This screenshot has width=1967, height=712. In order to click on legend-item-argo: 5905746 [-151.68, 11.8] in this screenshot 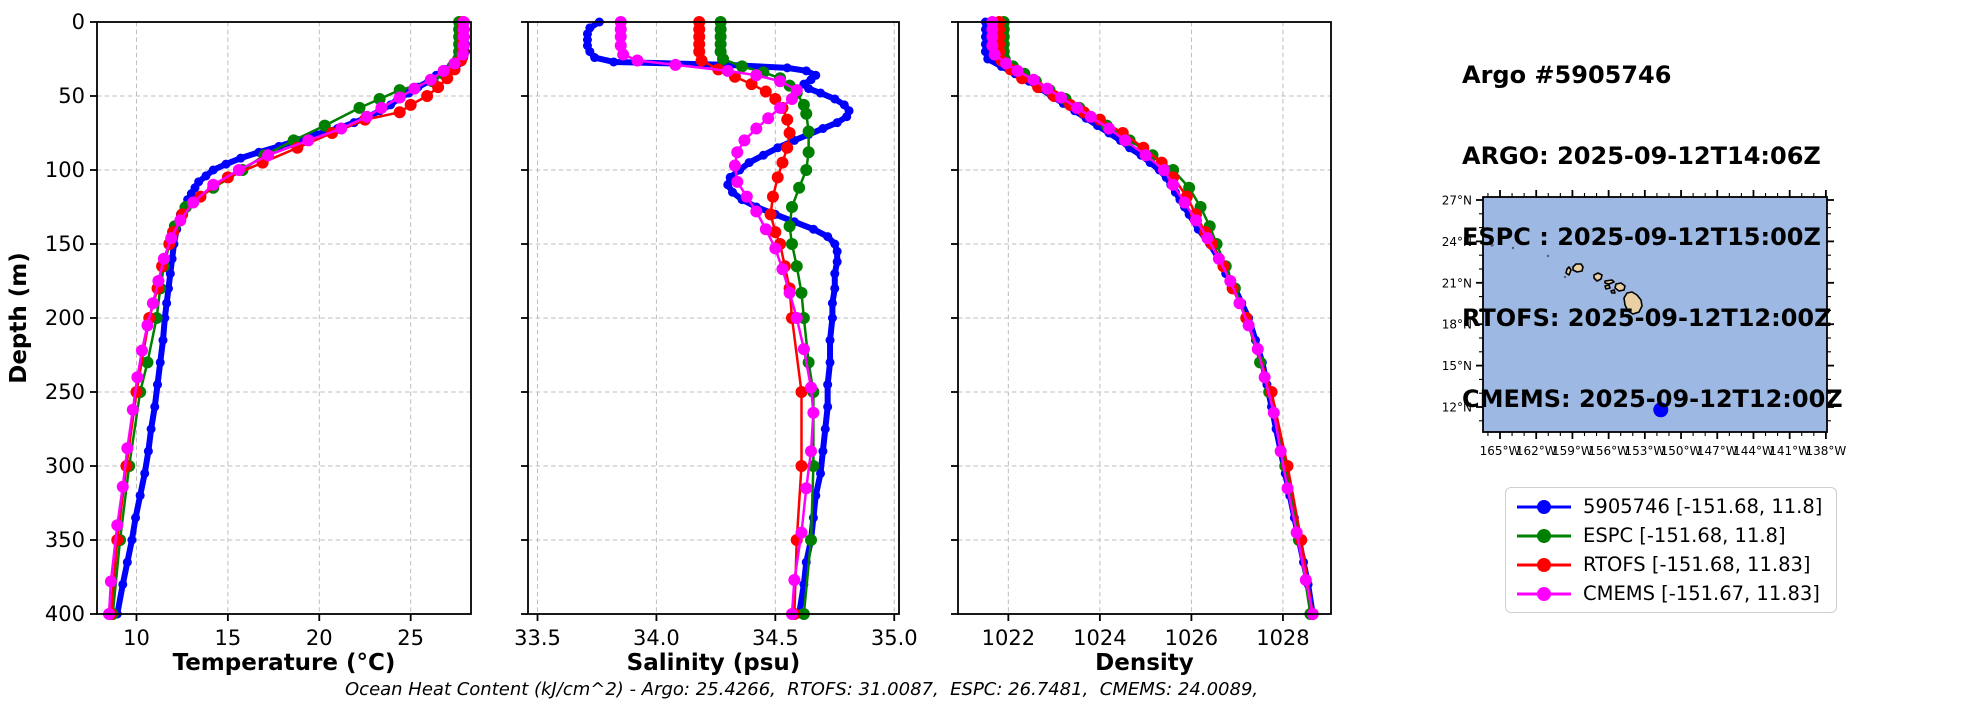, I will do `click(1671, 506)`.